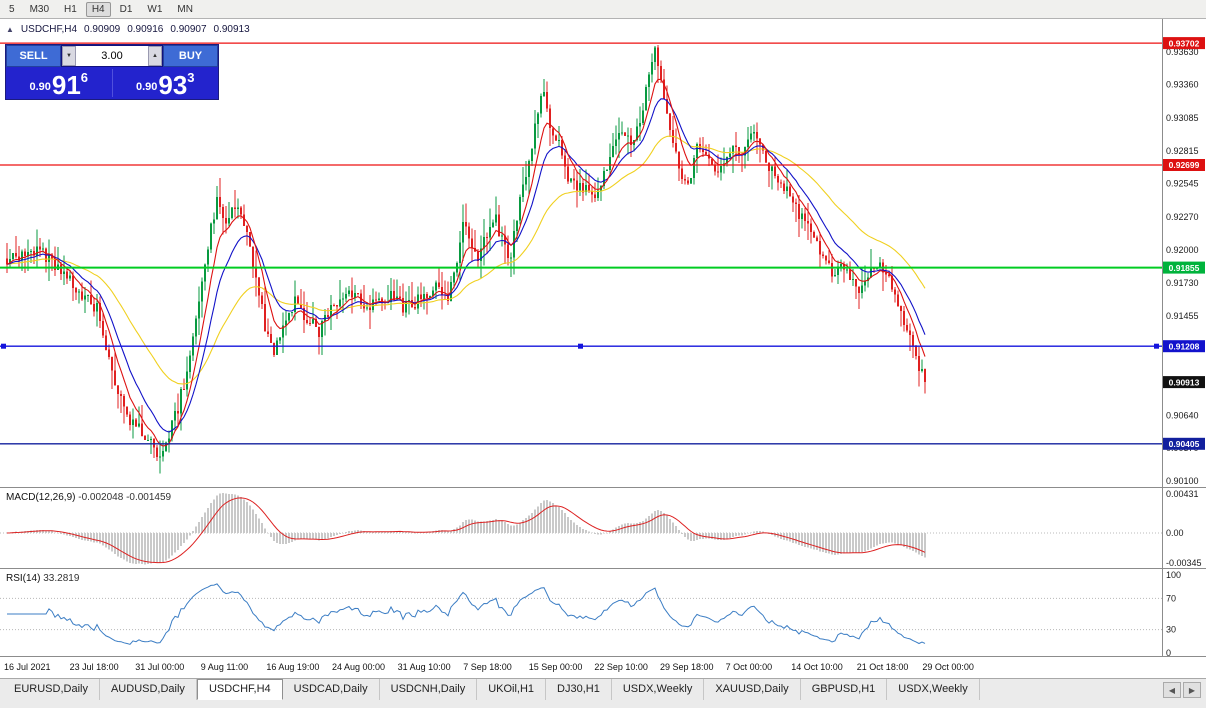 The image size is (1206, 708). I want to click on macd-signal-line, so click(466, 530).